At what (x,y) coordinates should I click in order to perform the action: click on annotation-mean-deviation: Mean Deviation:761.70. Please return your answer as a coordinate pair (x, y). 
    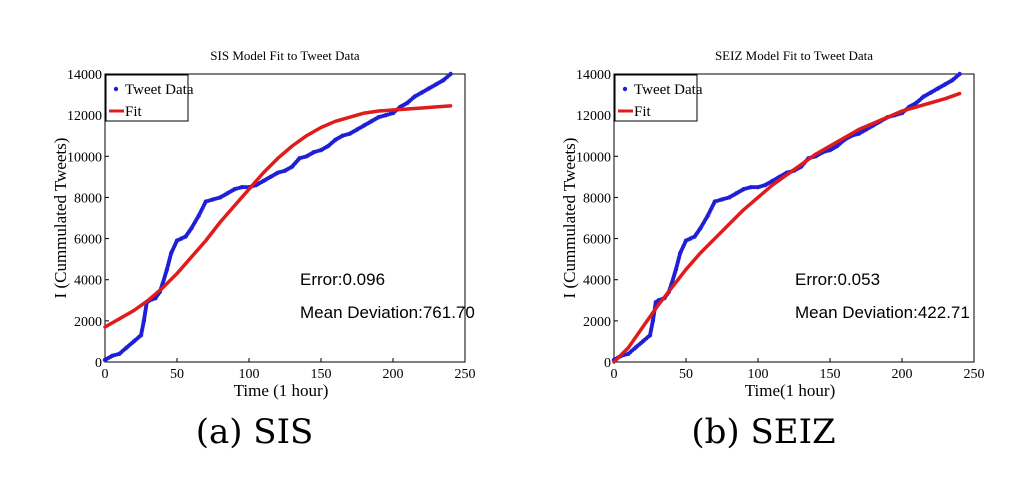
    Looking at the image, I should click on (387, 312).